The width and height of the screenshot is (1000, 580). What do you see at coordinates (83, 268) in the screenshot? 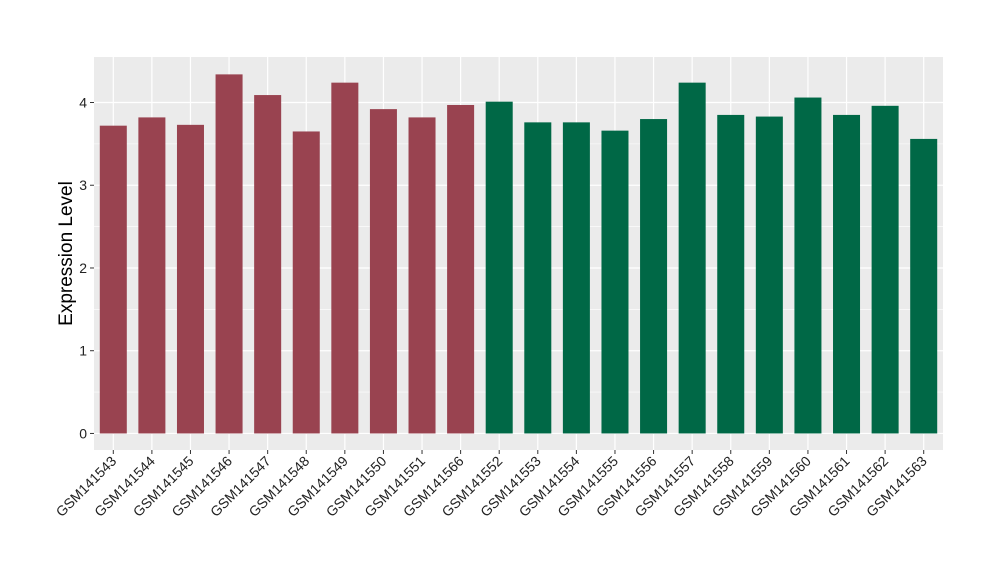
I see `y-tick-label: 2` at bounding box center [83, 268].